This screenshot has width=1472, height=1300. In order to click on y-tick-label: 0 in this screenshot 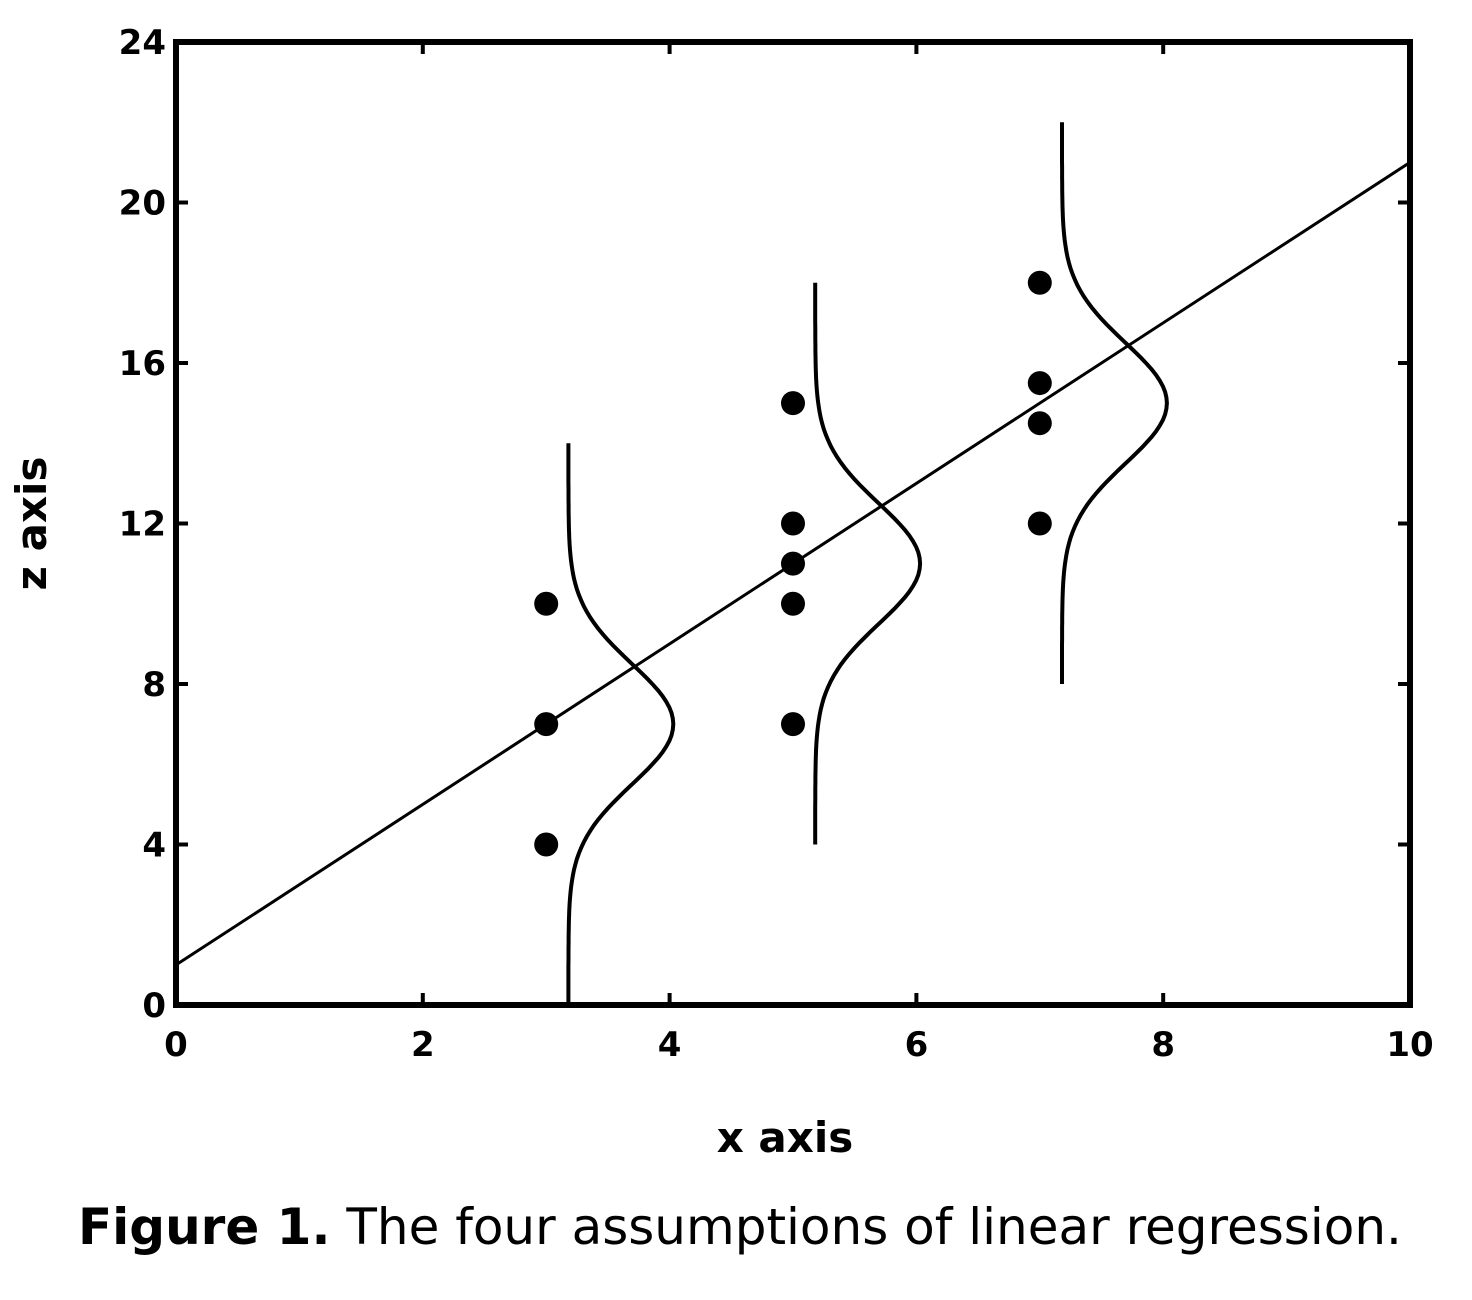, I will do `click(154, 1006)`.